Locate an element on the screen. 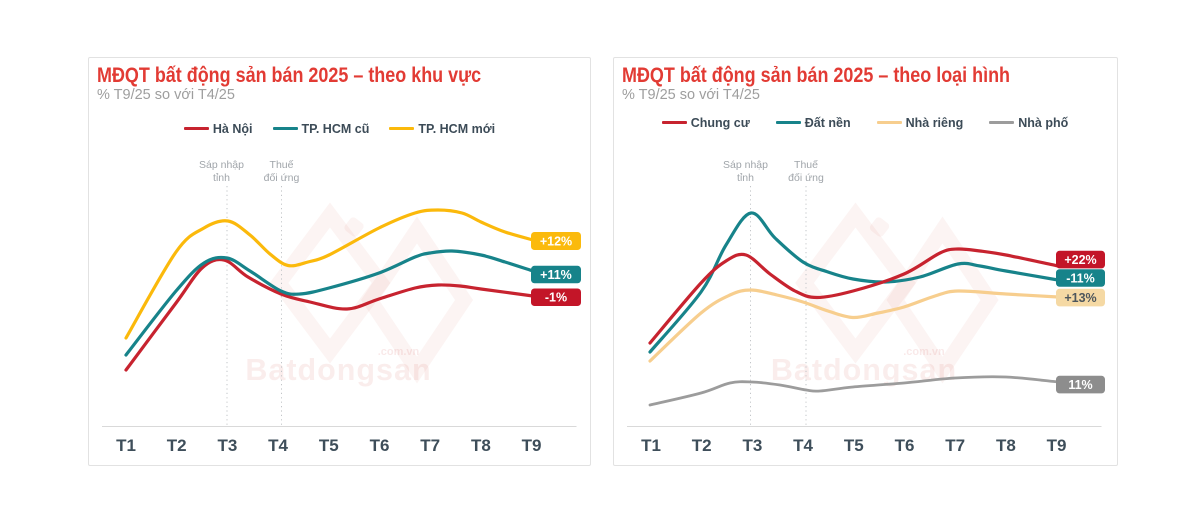 This screenshot has height=512, width=1200. svg-text: +11% is located at coordinates (556, 275).